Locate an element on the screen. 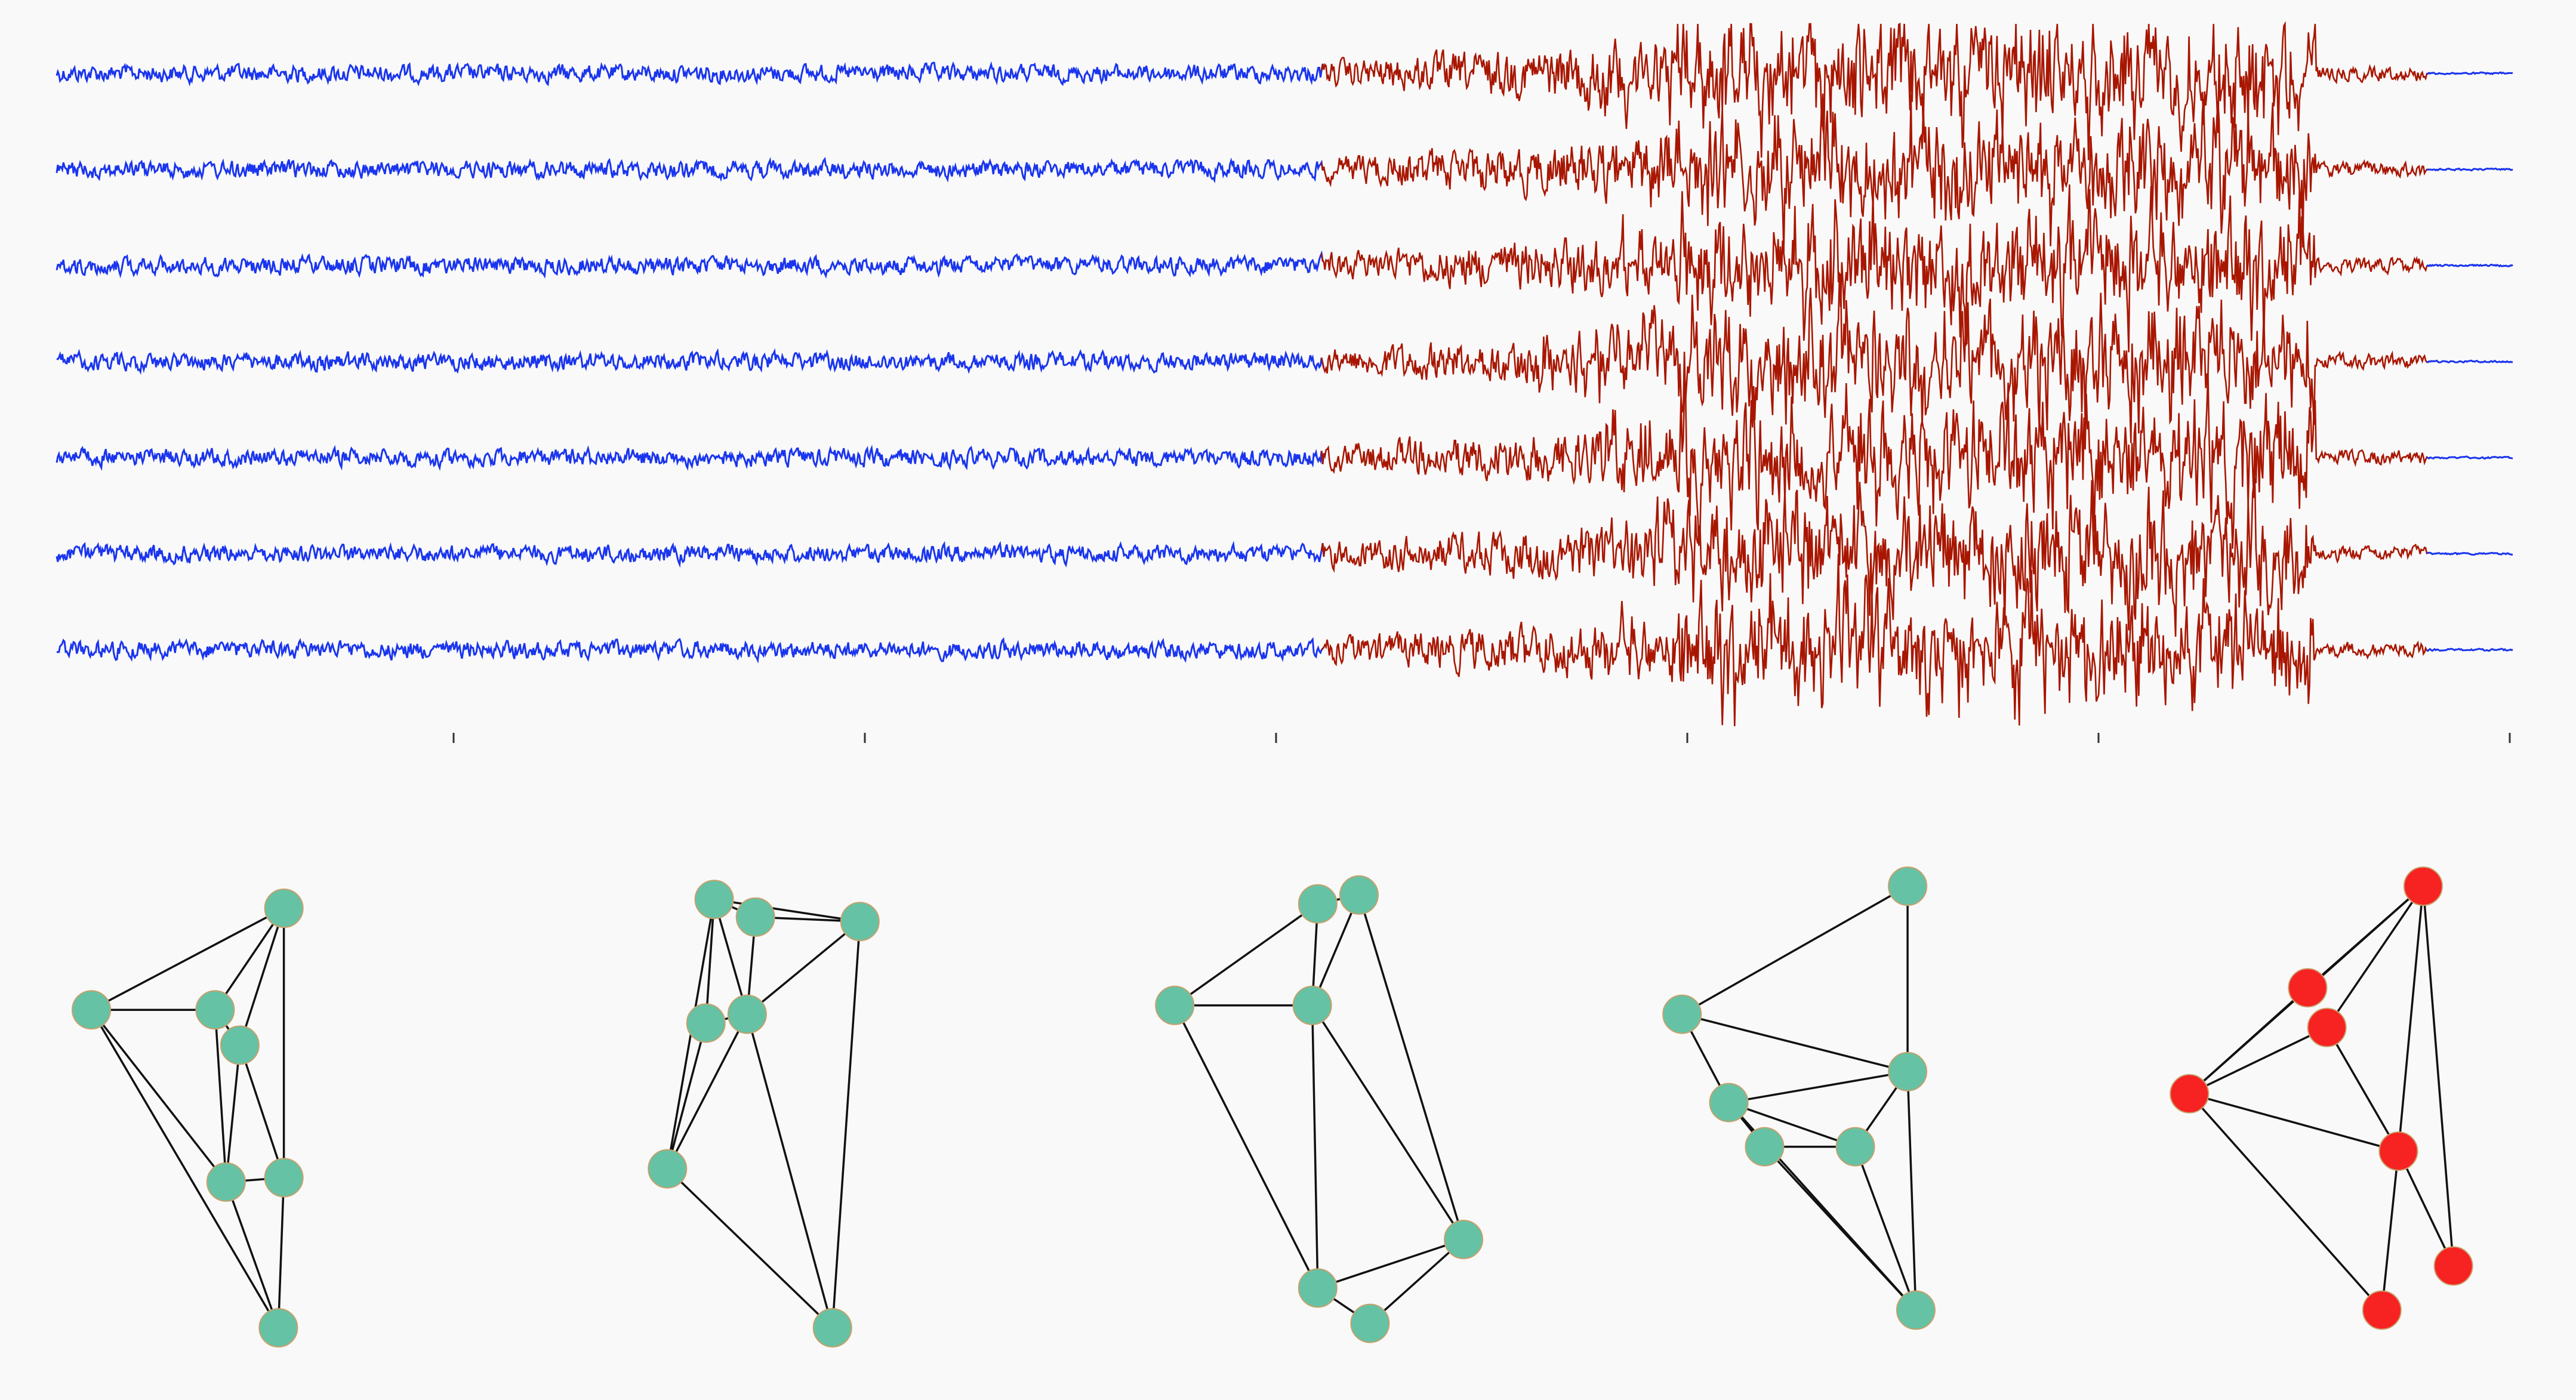 The width and height of the screenshot is (2576, 1400). x-axis-ticks is located at coordinates (1481, 738).